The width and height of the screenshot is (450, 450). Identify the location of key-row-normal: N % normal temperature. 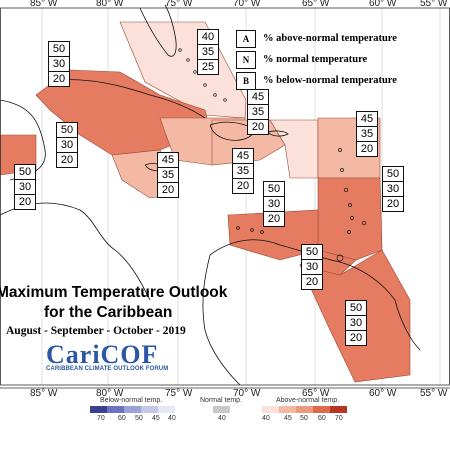
(316, 59).